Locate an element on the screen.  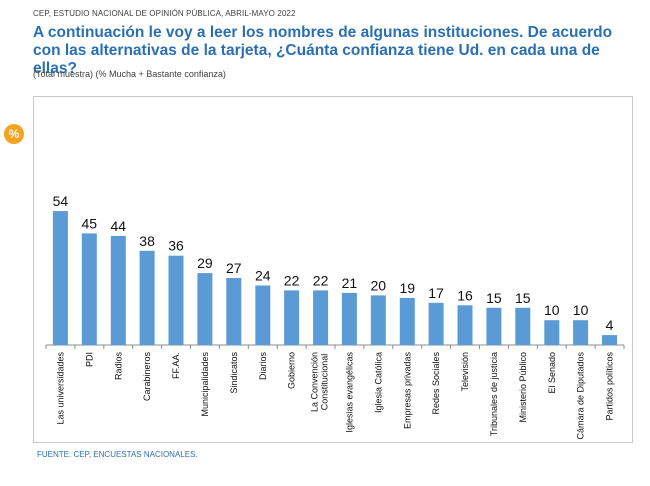
category-label: Empresas privadas is located at coordinates (407, 391).